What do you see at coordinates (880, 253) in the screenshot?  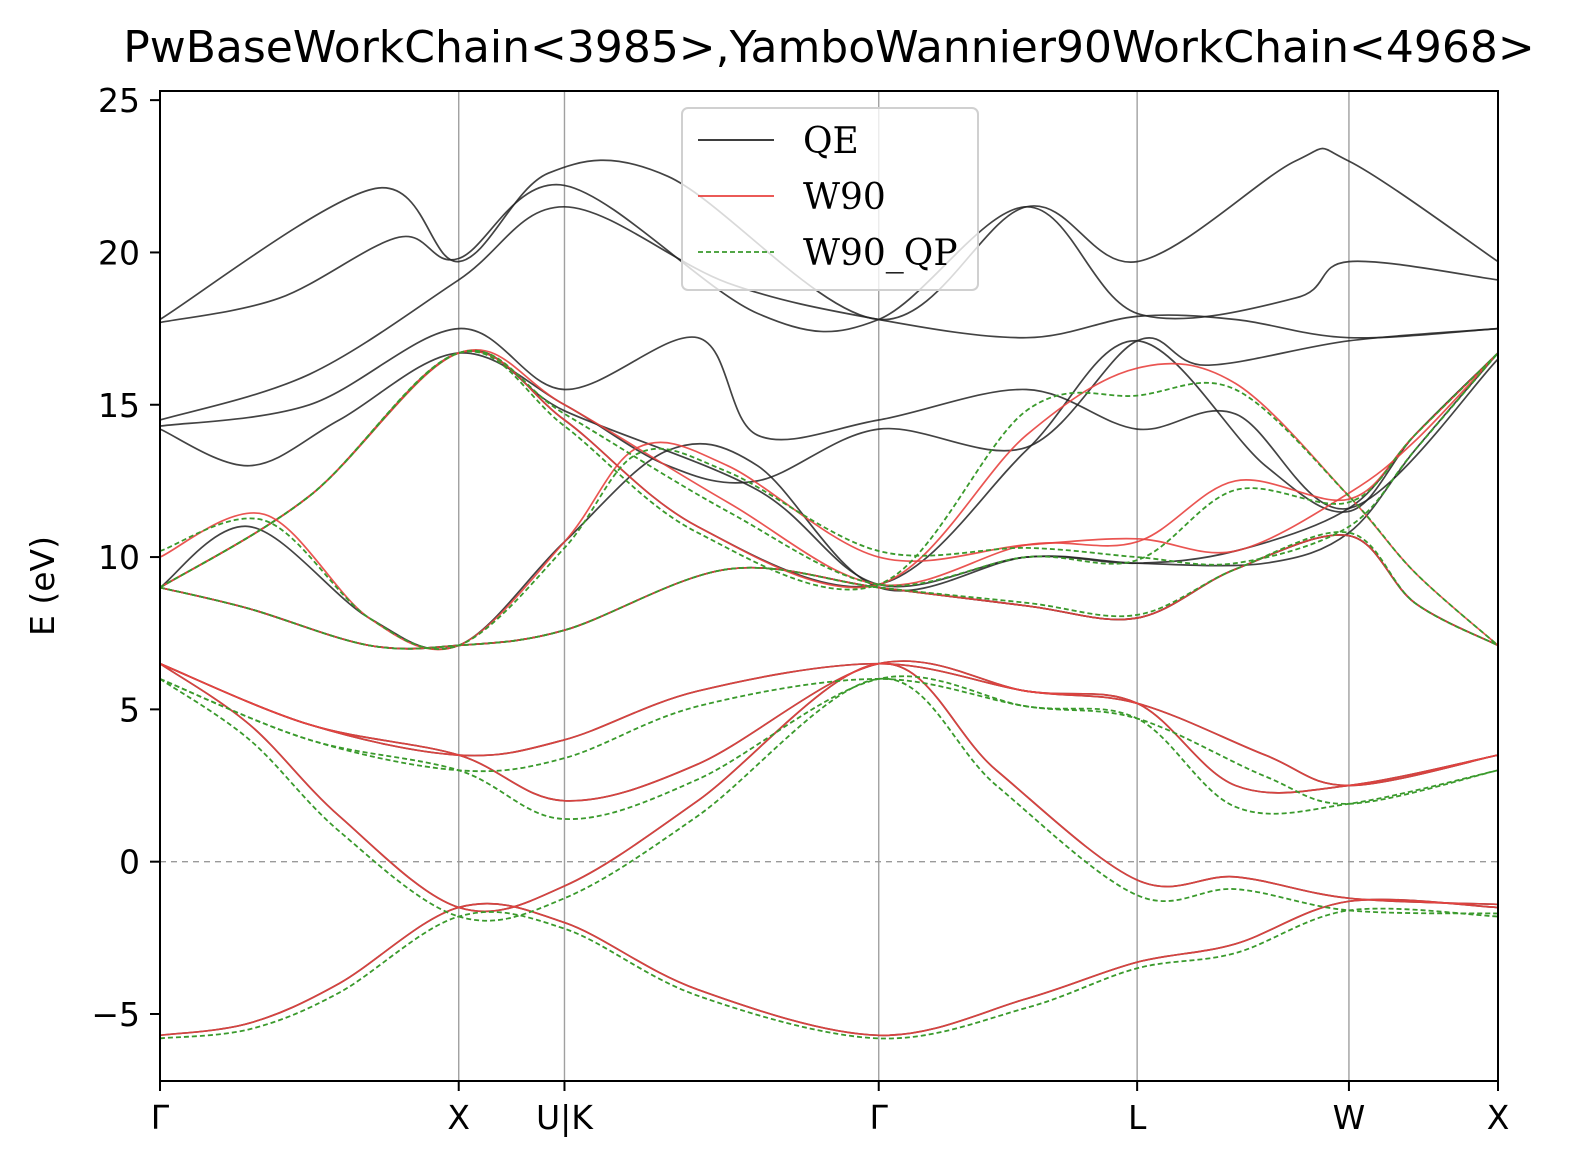 I see `legend-label-w90-qp: W90_QP` at bounding box center [880, 253].